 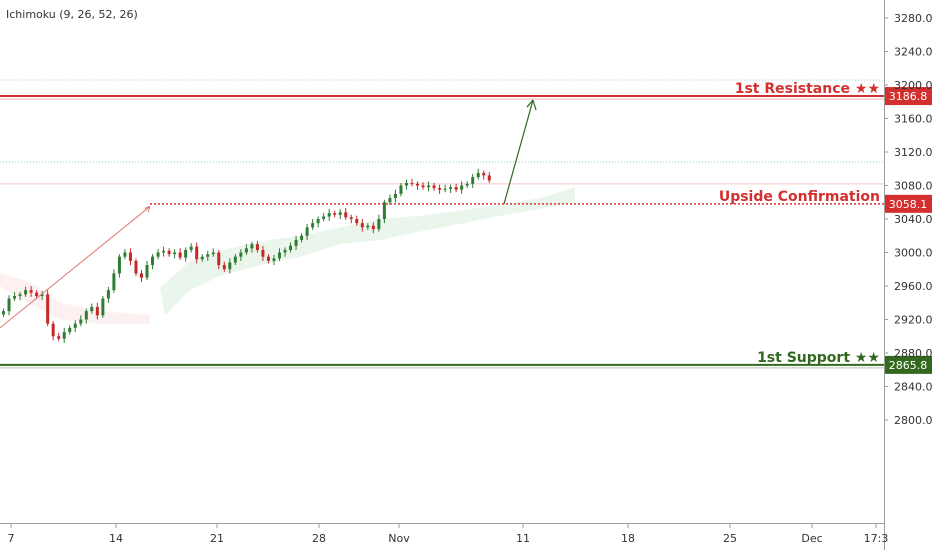 I want to click on y-tick-label: 2920.0, so click(x=913, y=320).